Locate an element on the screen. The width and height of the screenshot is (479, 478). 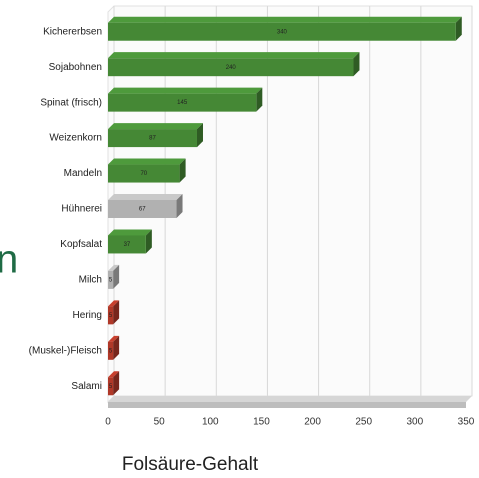
value-label: 67 is located at coordinates (142, 210).